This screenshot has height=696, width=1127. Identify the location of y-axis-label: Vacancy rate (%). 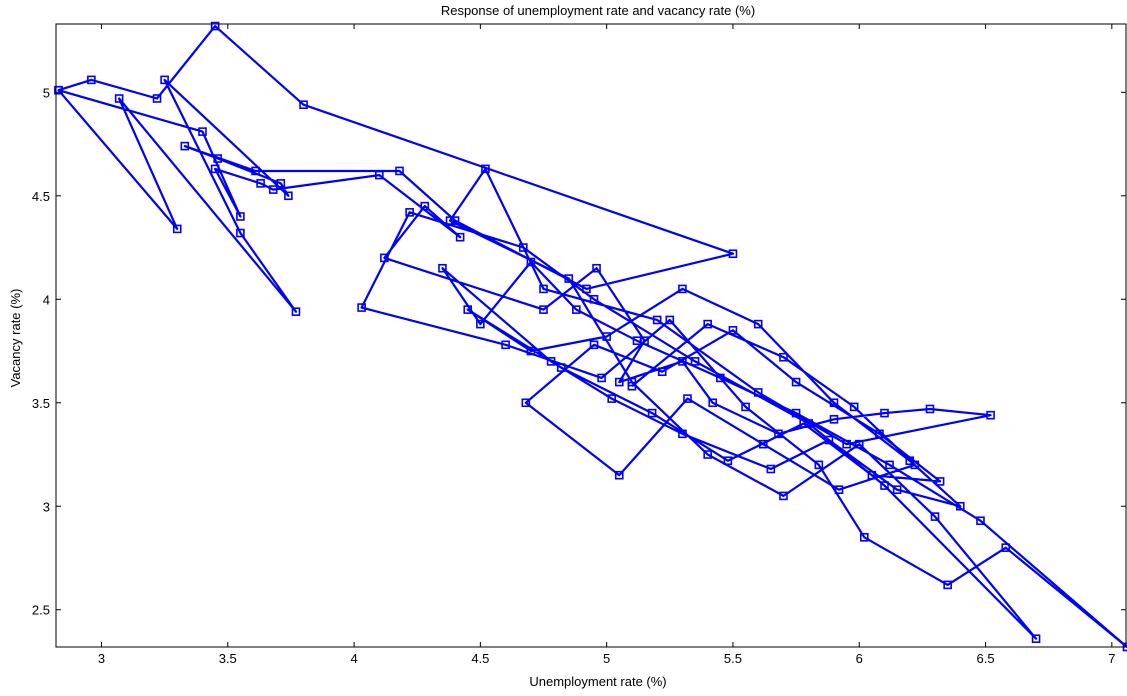
(15, 338).